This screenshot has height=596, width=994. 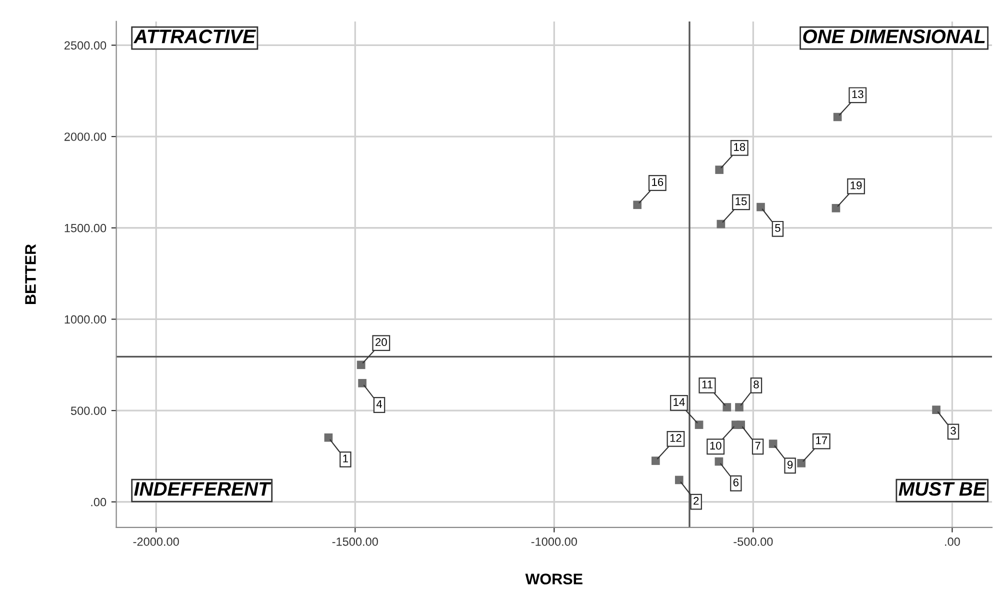 What do you see at coordinates (790, 464) in the screenshot?
I see `annotation: 9` at bounding box center [790, 464].